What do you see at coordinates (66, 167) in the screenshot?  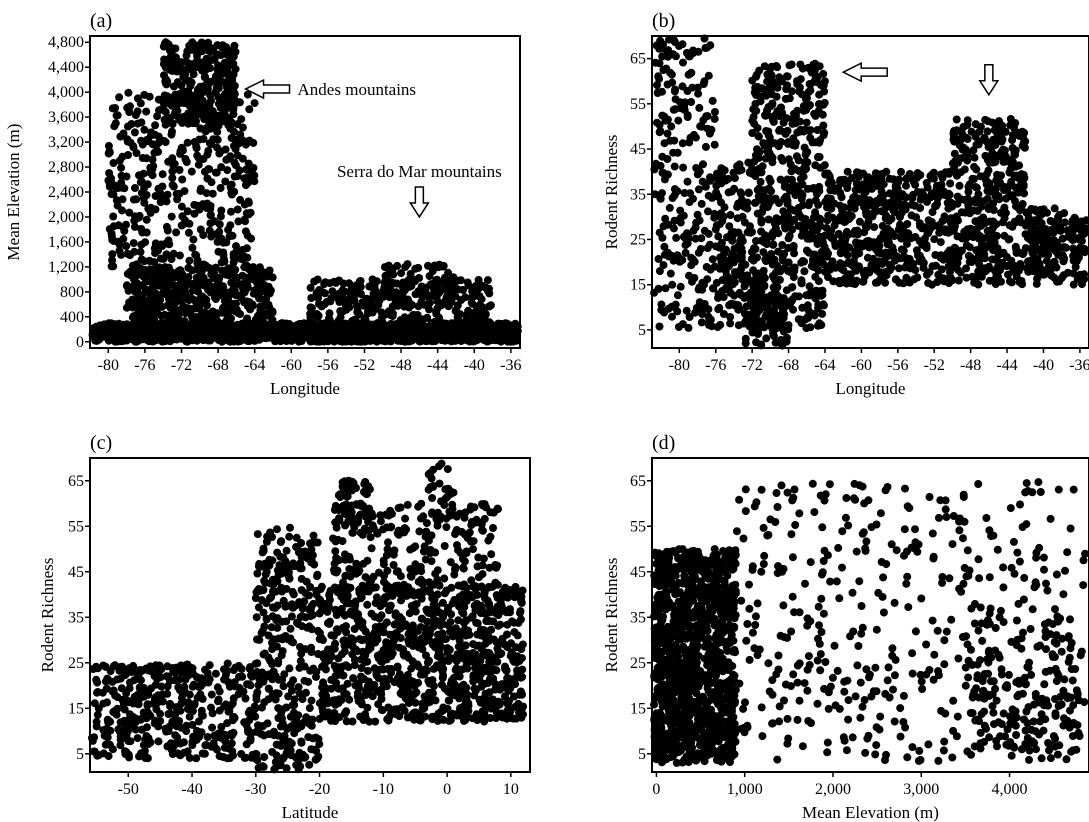 I see `y-tick-label: 2,800` at bounding box center [66, 167].